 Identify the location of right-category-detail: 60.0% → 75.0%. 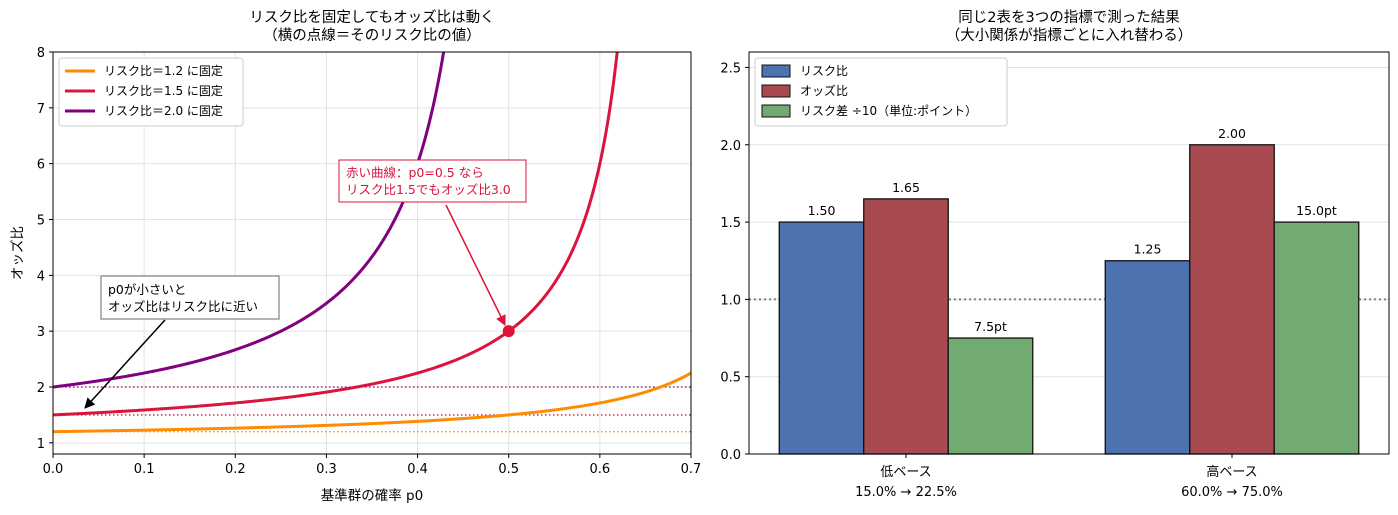
(1232, 492).